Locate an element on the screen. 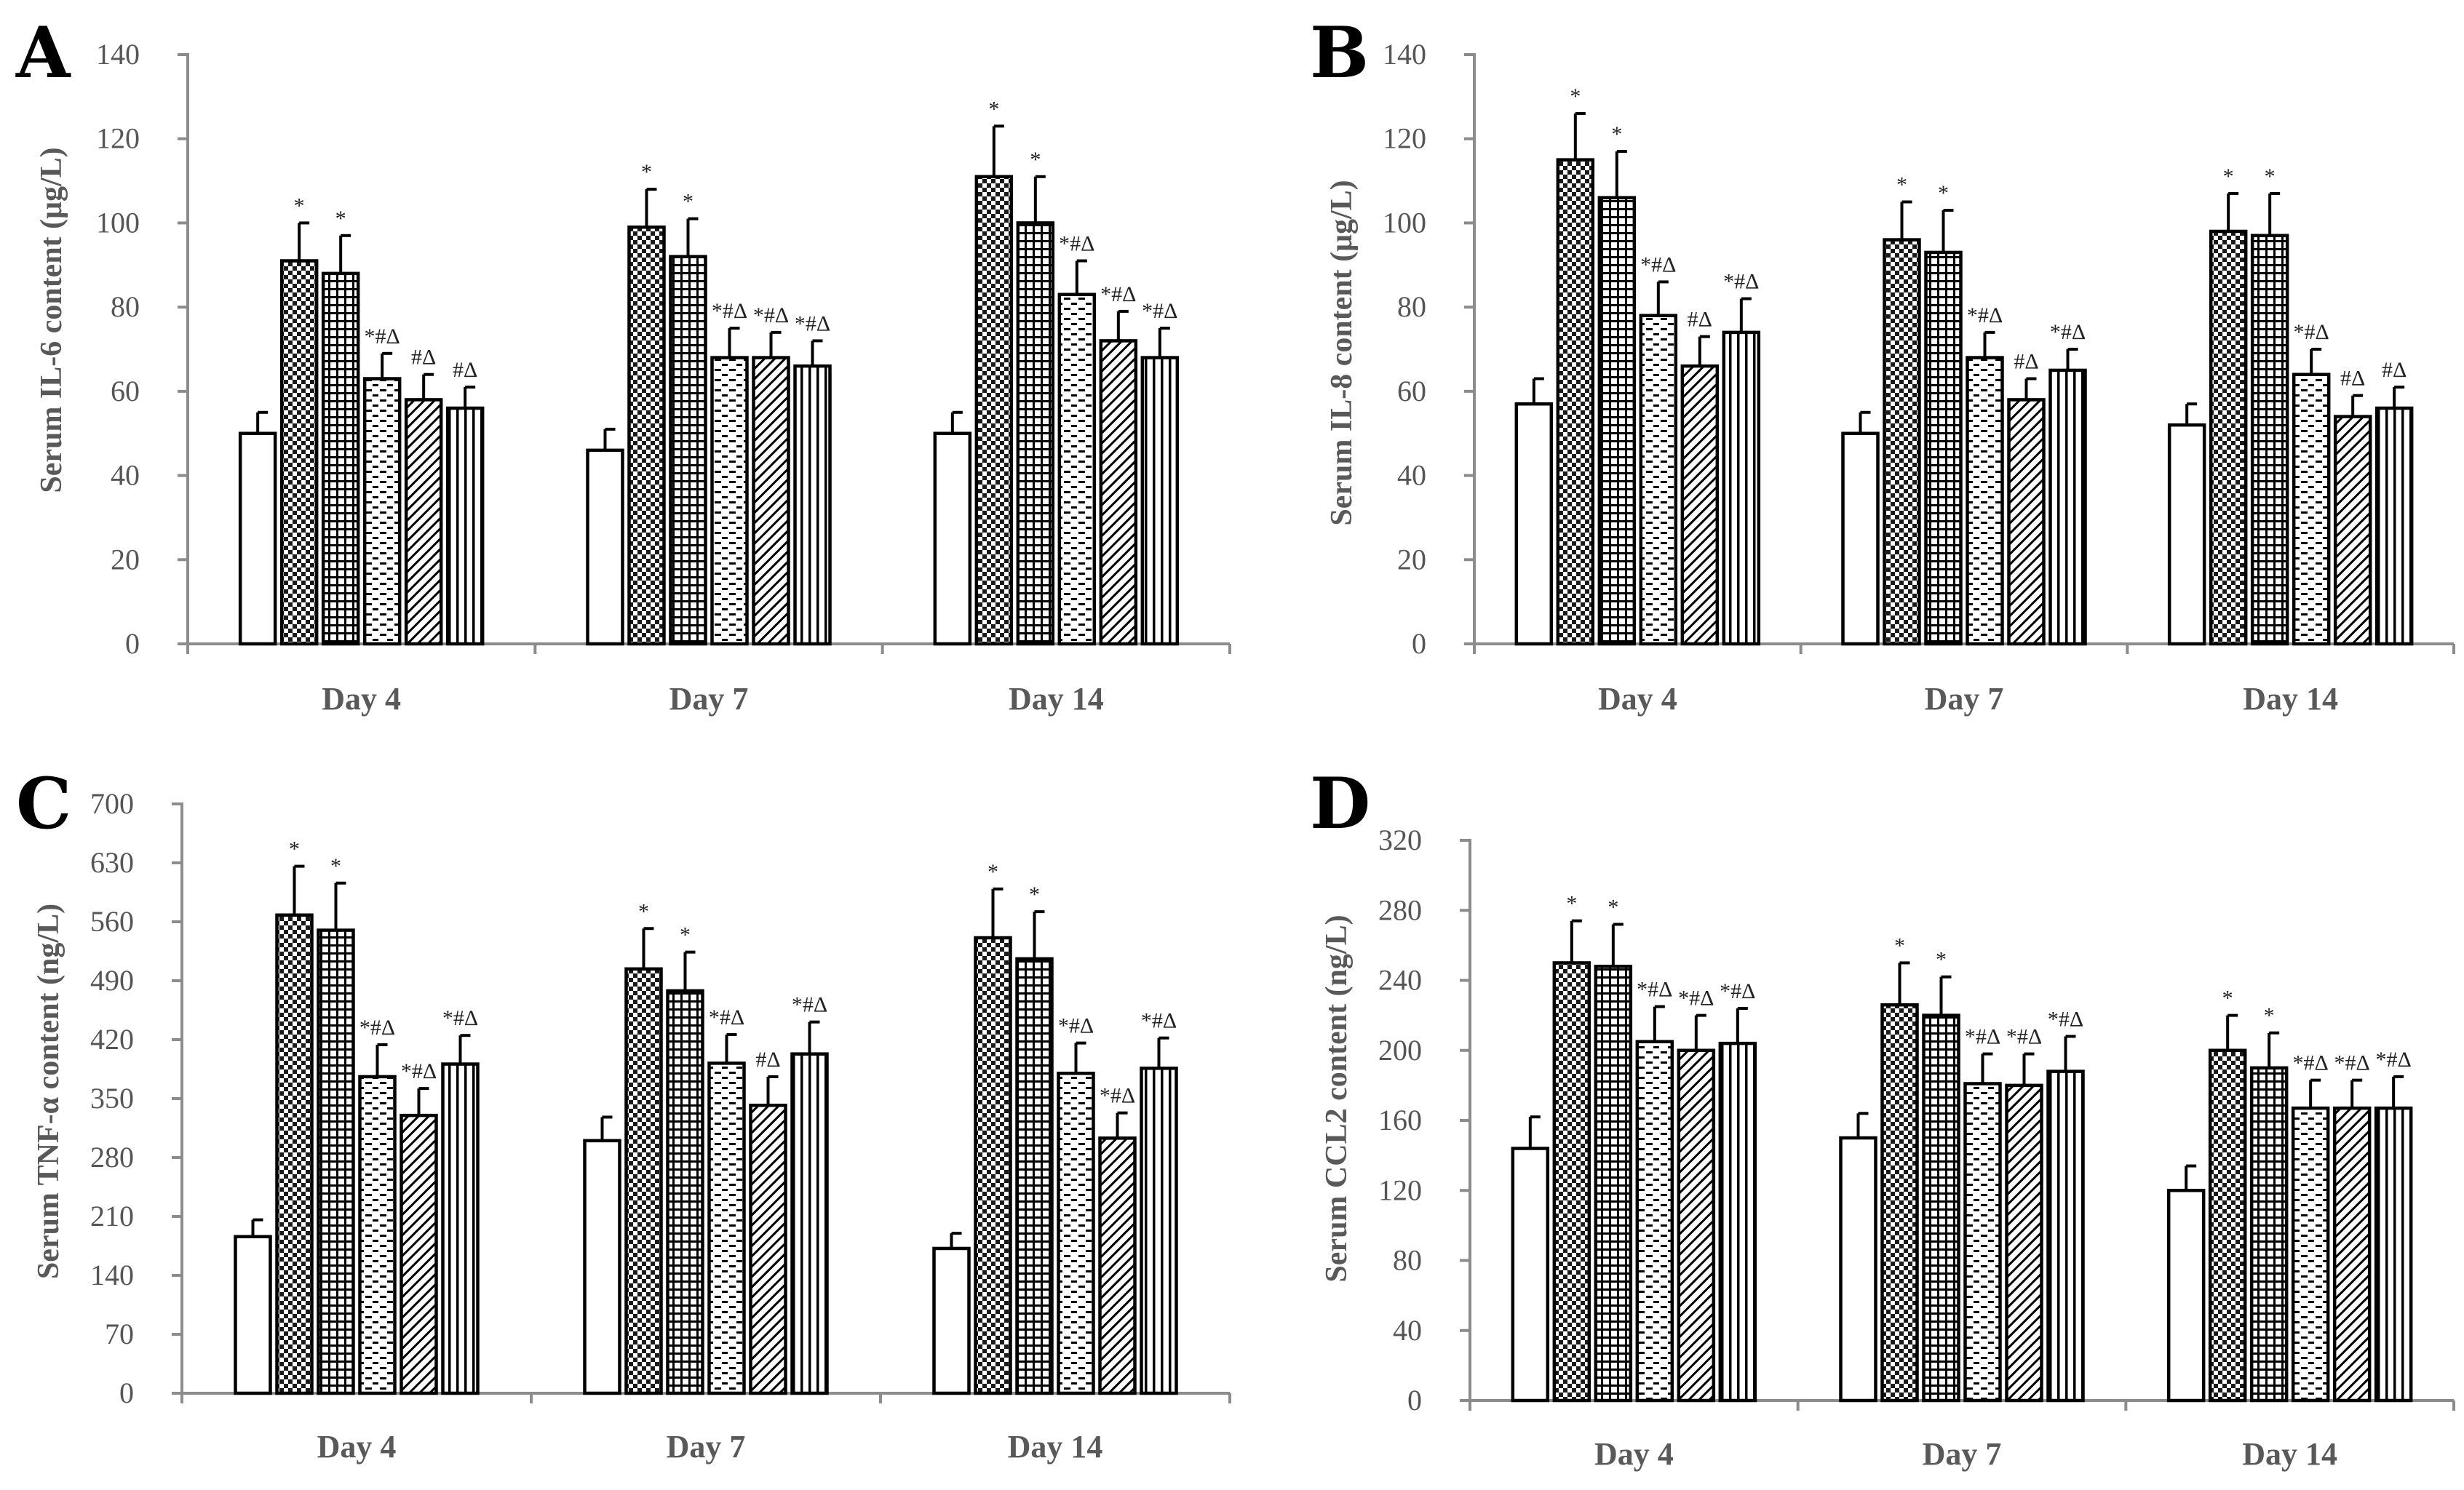 This screenshot has height=1490, width=2464. y-tick-label: 280 is located at coordinates (112, 1157).